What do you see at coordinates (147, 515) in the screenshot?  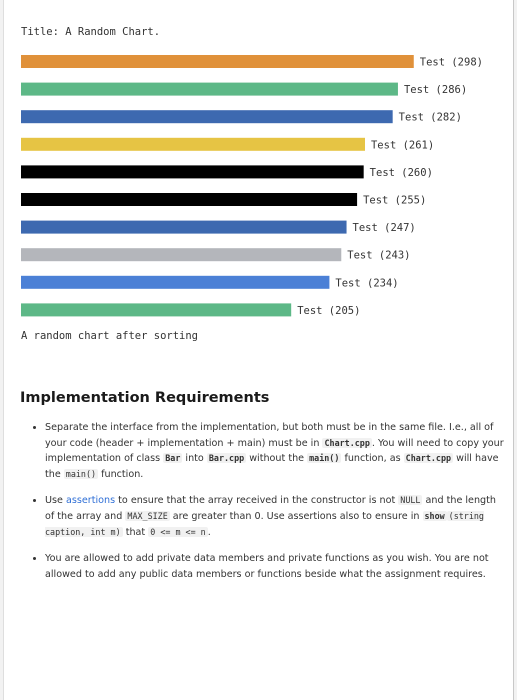 I see `code: MAX_SIZE` at bounding box center [147, 515].